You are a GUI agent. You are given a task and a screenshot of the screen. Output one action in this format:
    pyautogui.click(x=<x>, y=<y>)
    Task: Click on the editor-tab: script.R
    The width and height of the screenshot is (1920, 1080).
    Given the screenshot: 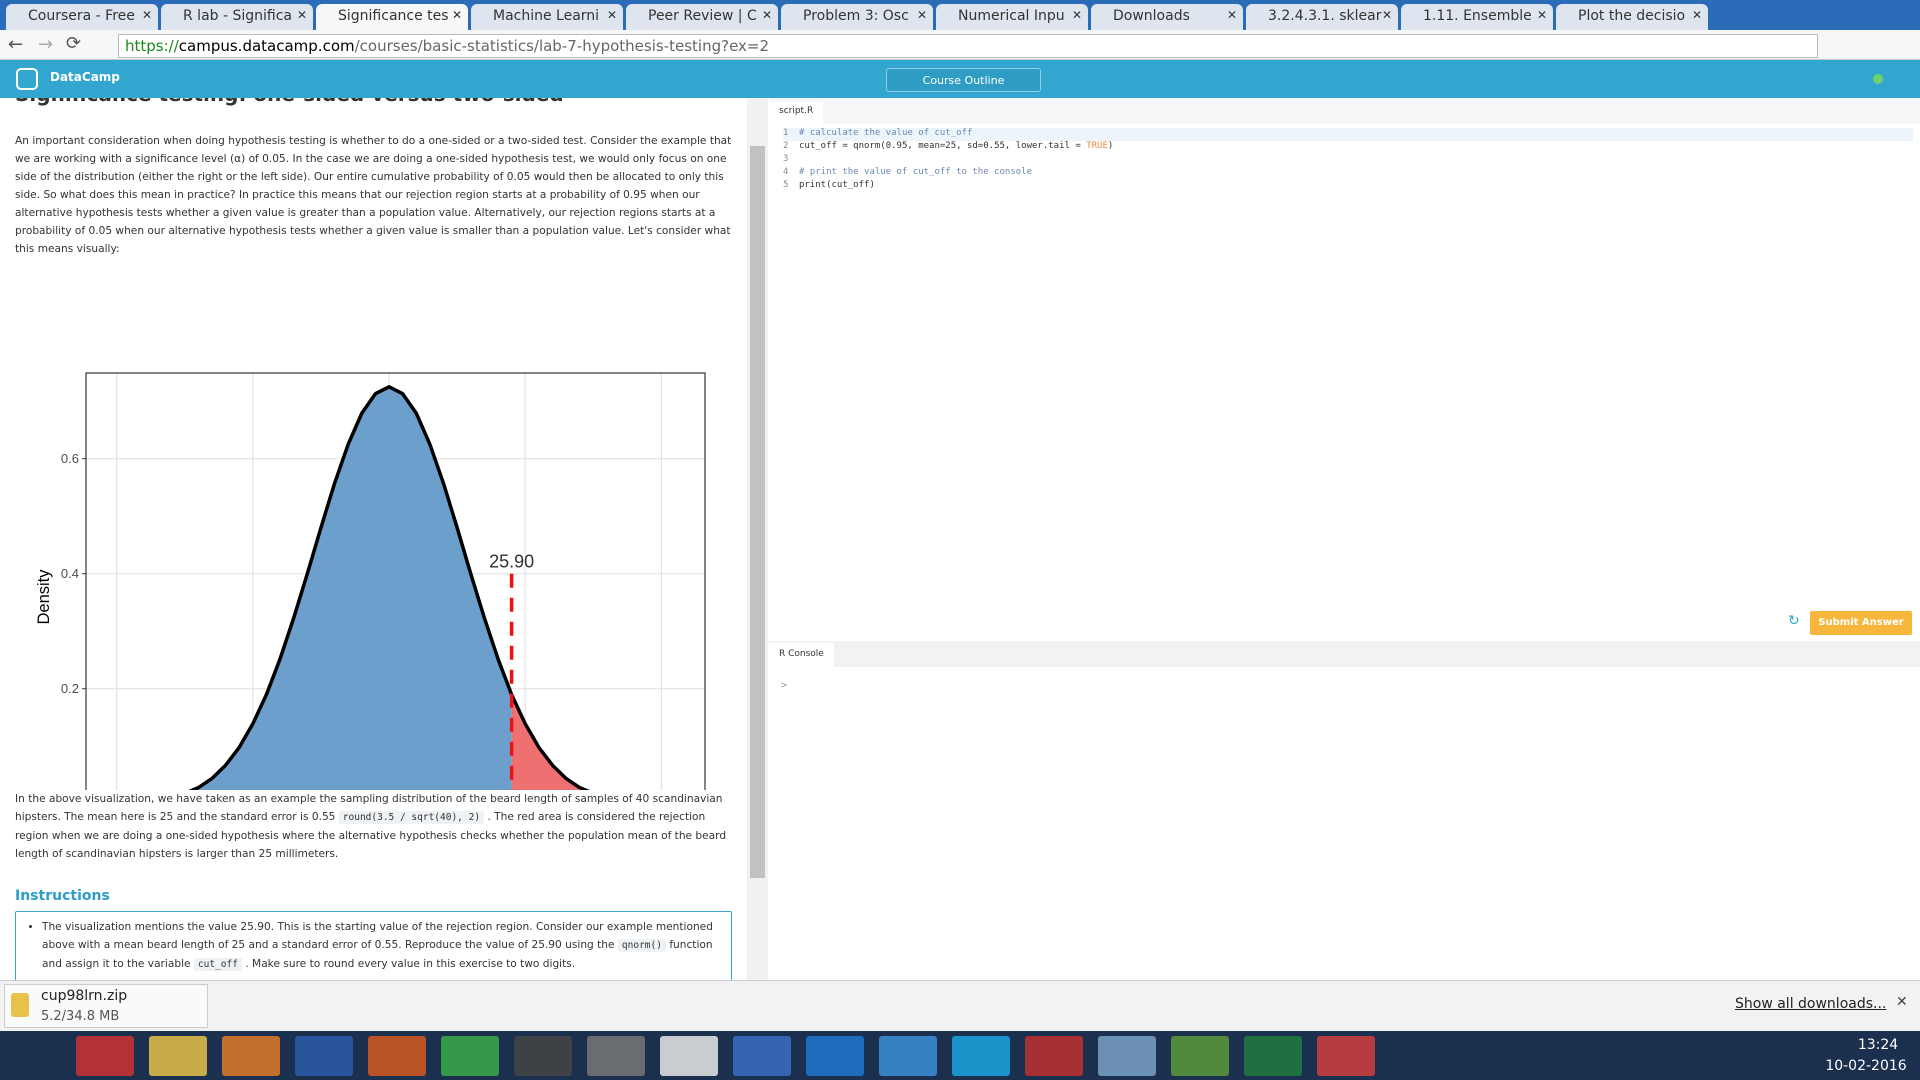 What is the action you would take?
    pyautogui.click(x=796, y=113)
    